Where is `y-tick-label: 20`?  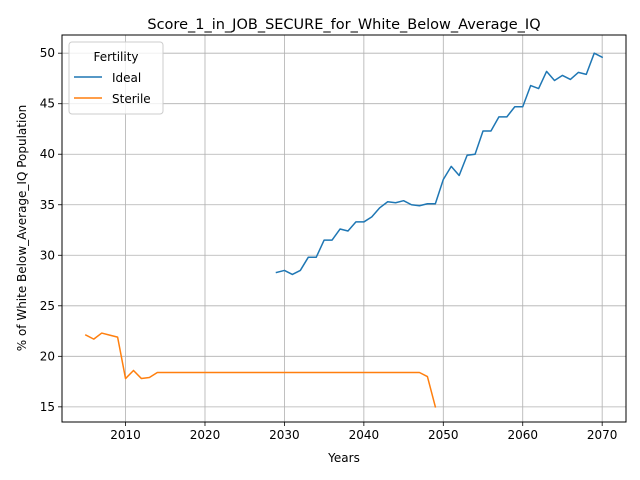 y-tick-label: 20 is located at coordinates (47, 356).